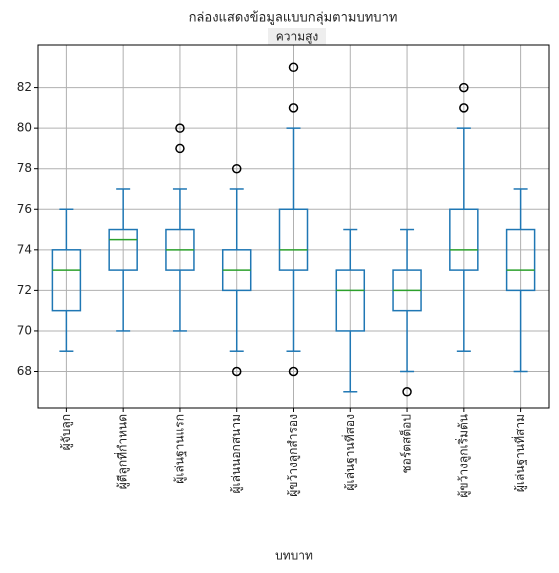 Image resolution: width=559 pixels, height=573 pixels. Describe the element at coordinates (462, 456) in the screenshot. I see `x-tick-label: ผู้ขว้างลูกเริ่มต้น` at that location.